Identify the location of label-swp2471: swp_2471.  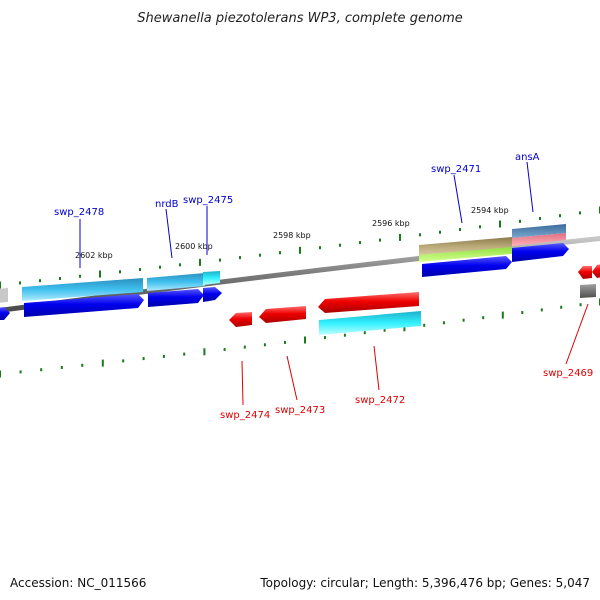
(456, 169).